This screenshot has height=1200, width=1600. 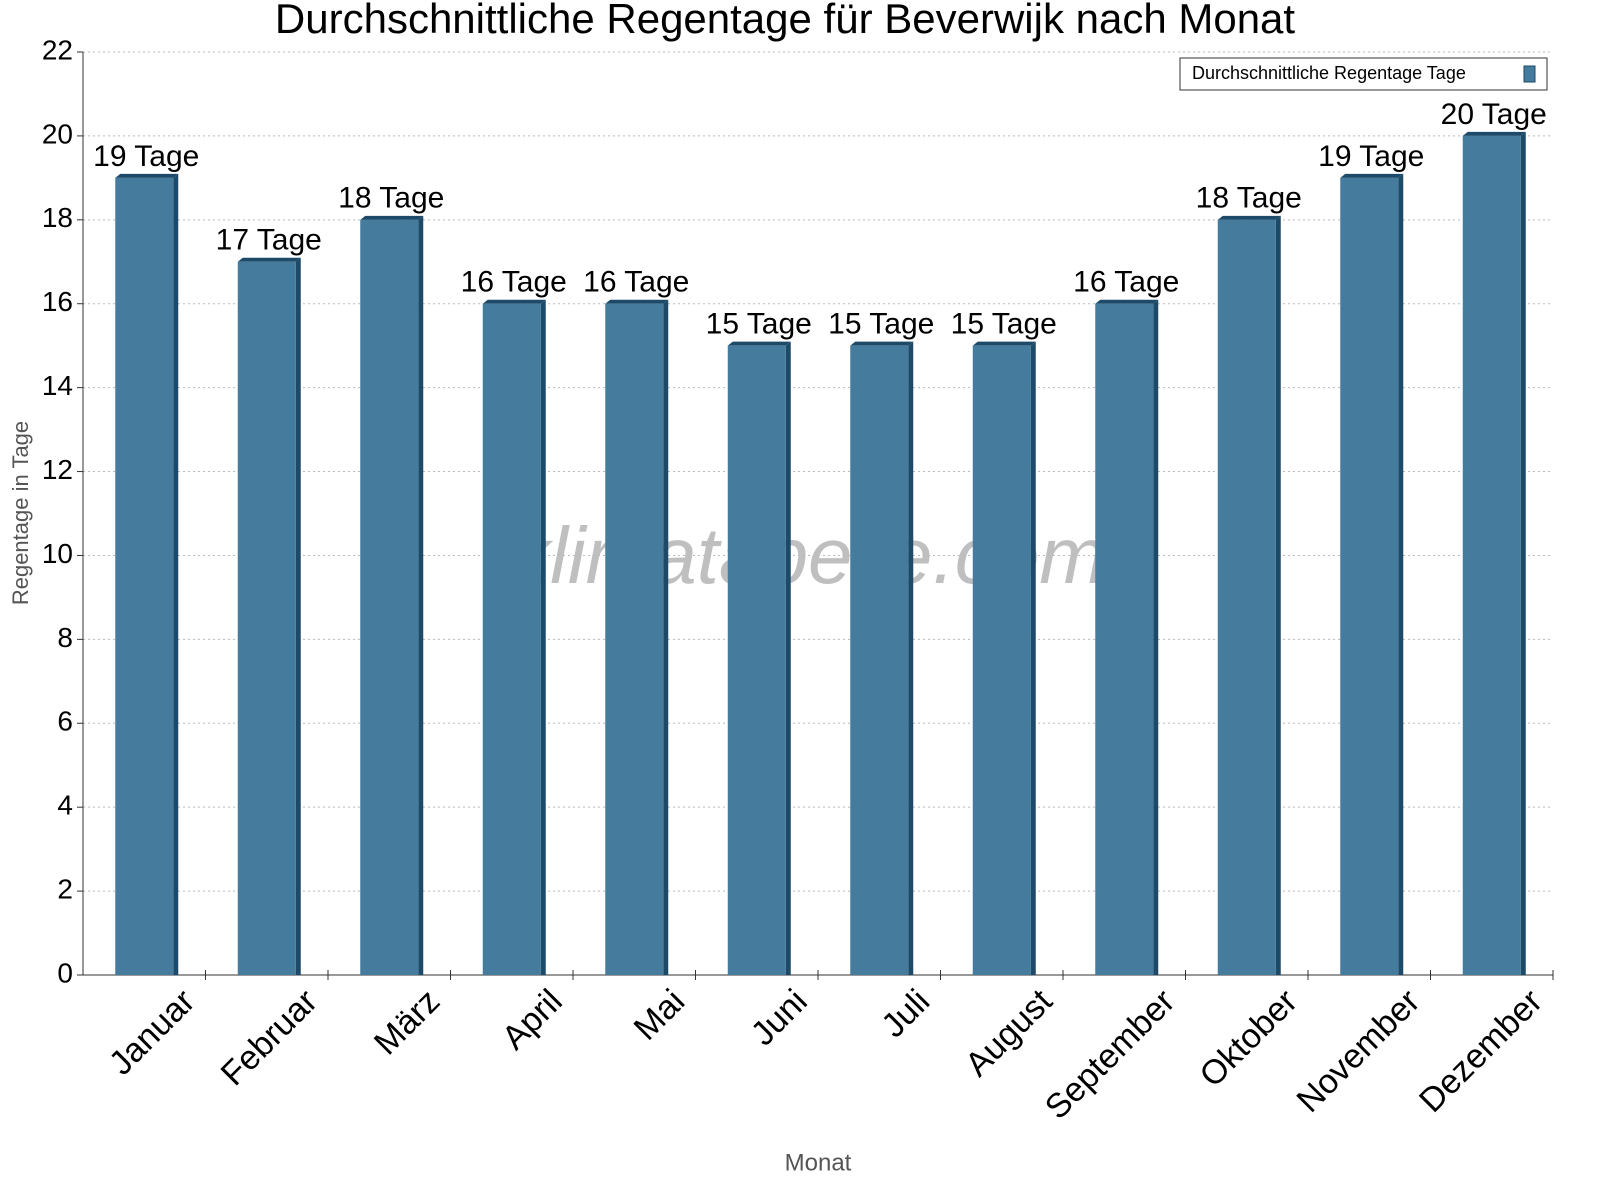 I want to click on y-tick-label: 12, so click(x=57, y=469).